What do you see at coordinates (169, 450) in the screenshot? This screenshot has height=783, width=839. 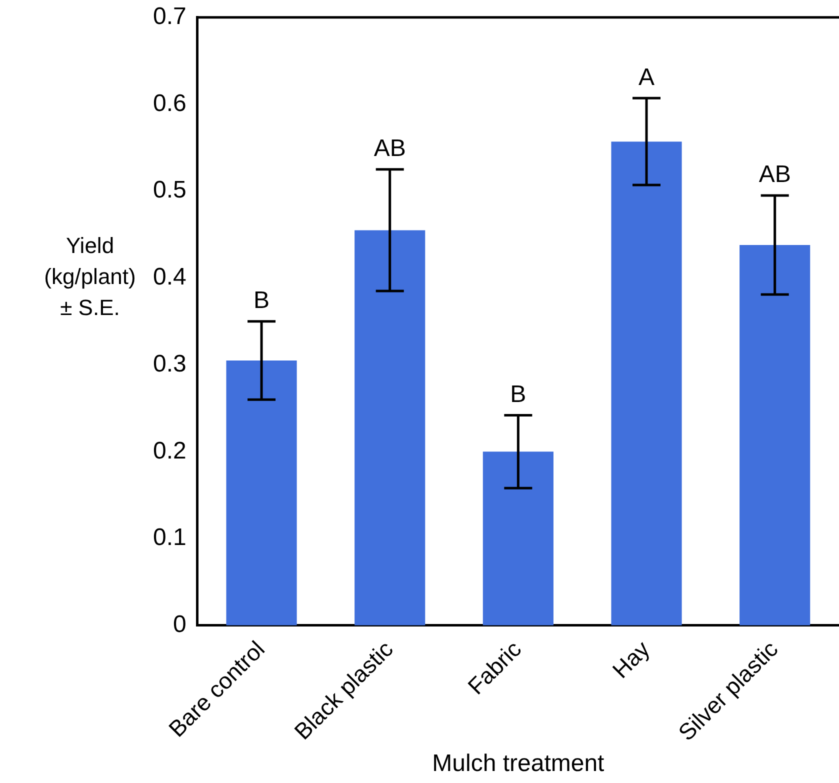 I see `y-tick-label: 0.2` at bounding box center [169, 450].